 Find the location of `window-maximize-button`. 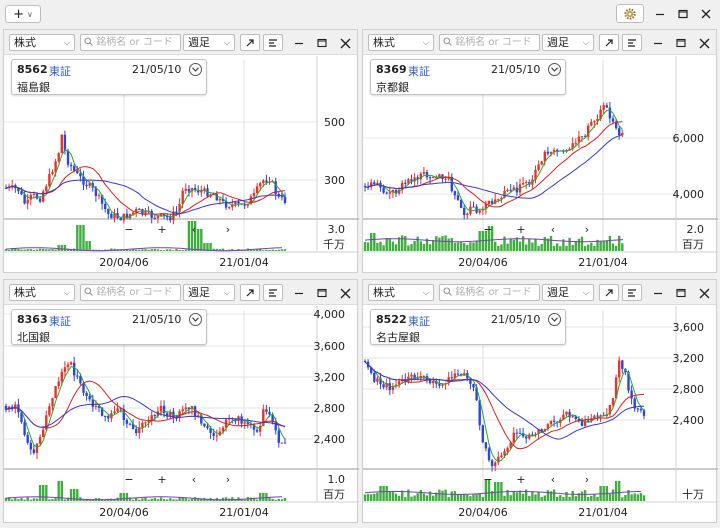

window-maximize-button is located at coordinates (683, 14).